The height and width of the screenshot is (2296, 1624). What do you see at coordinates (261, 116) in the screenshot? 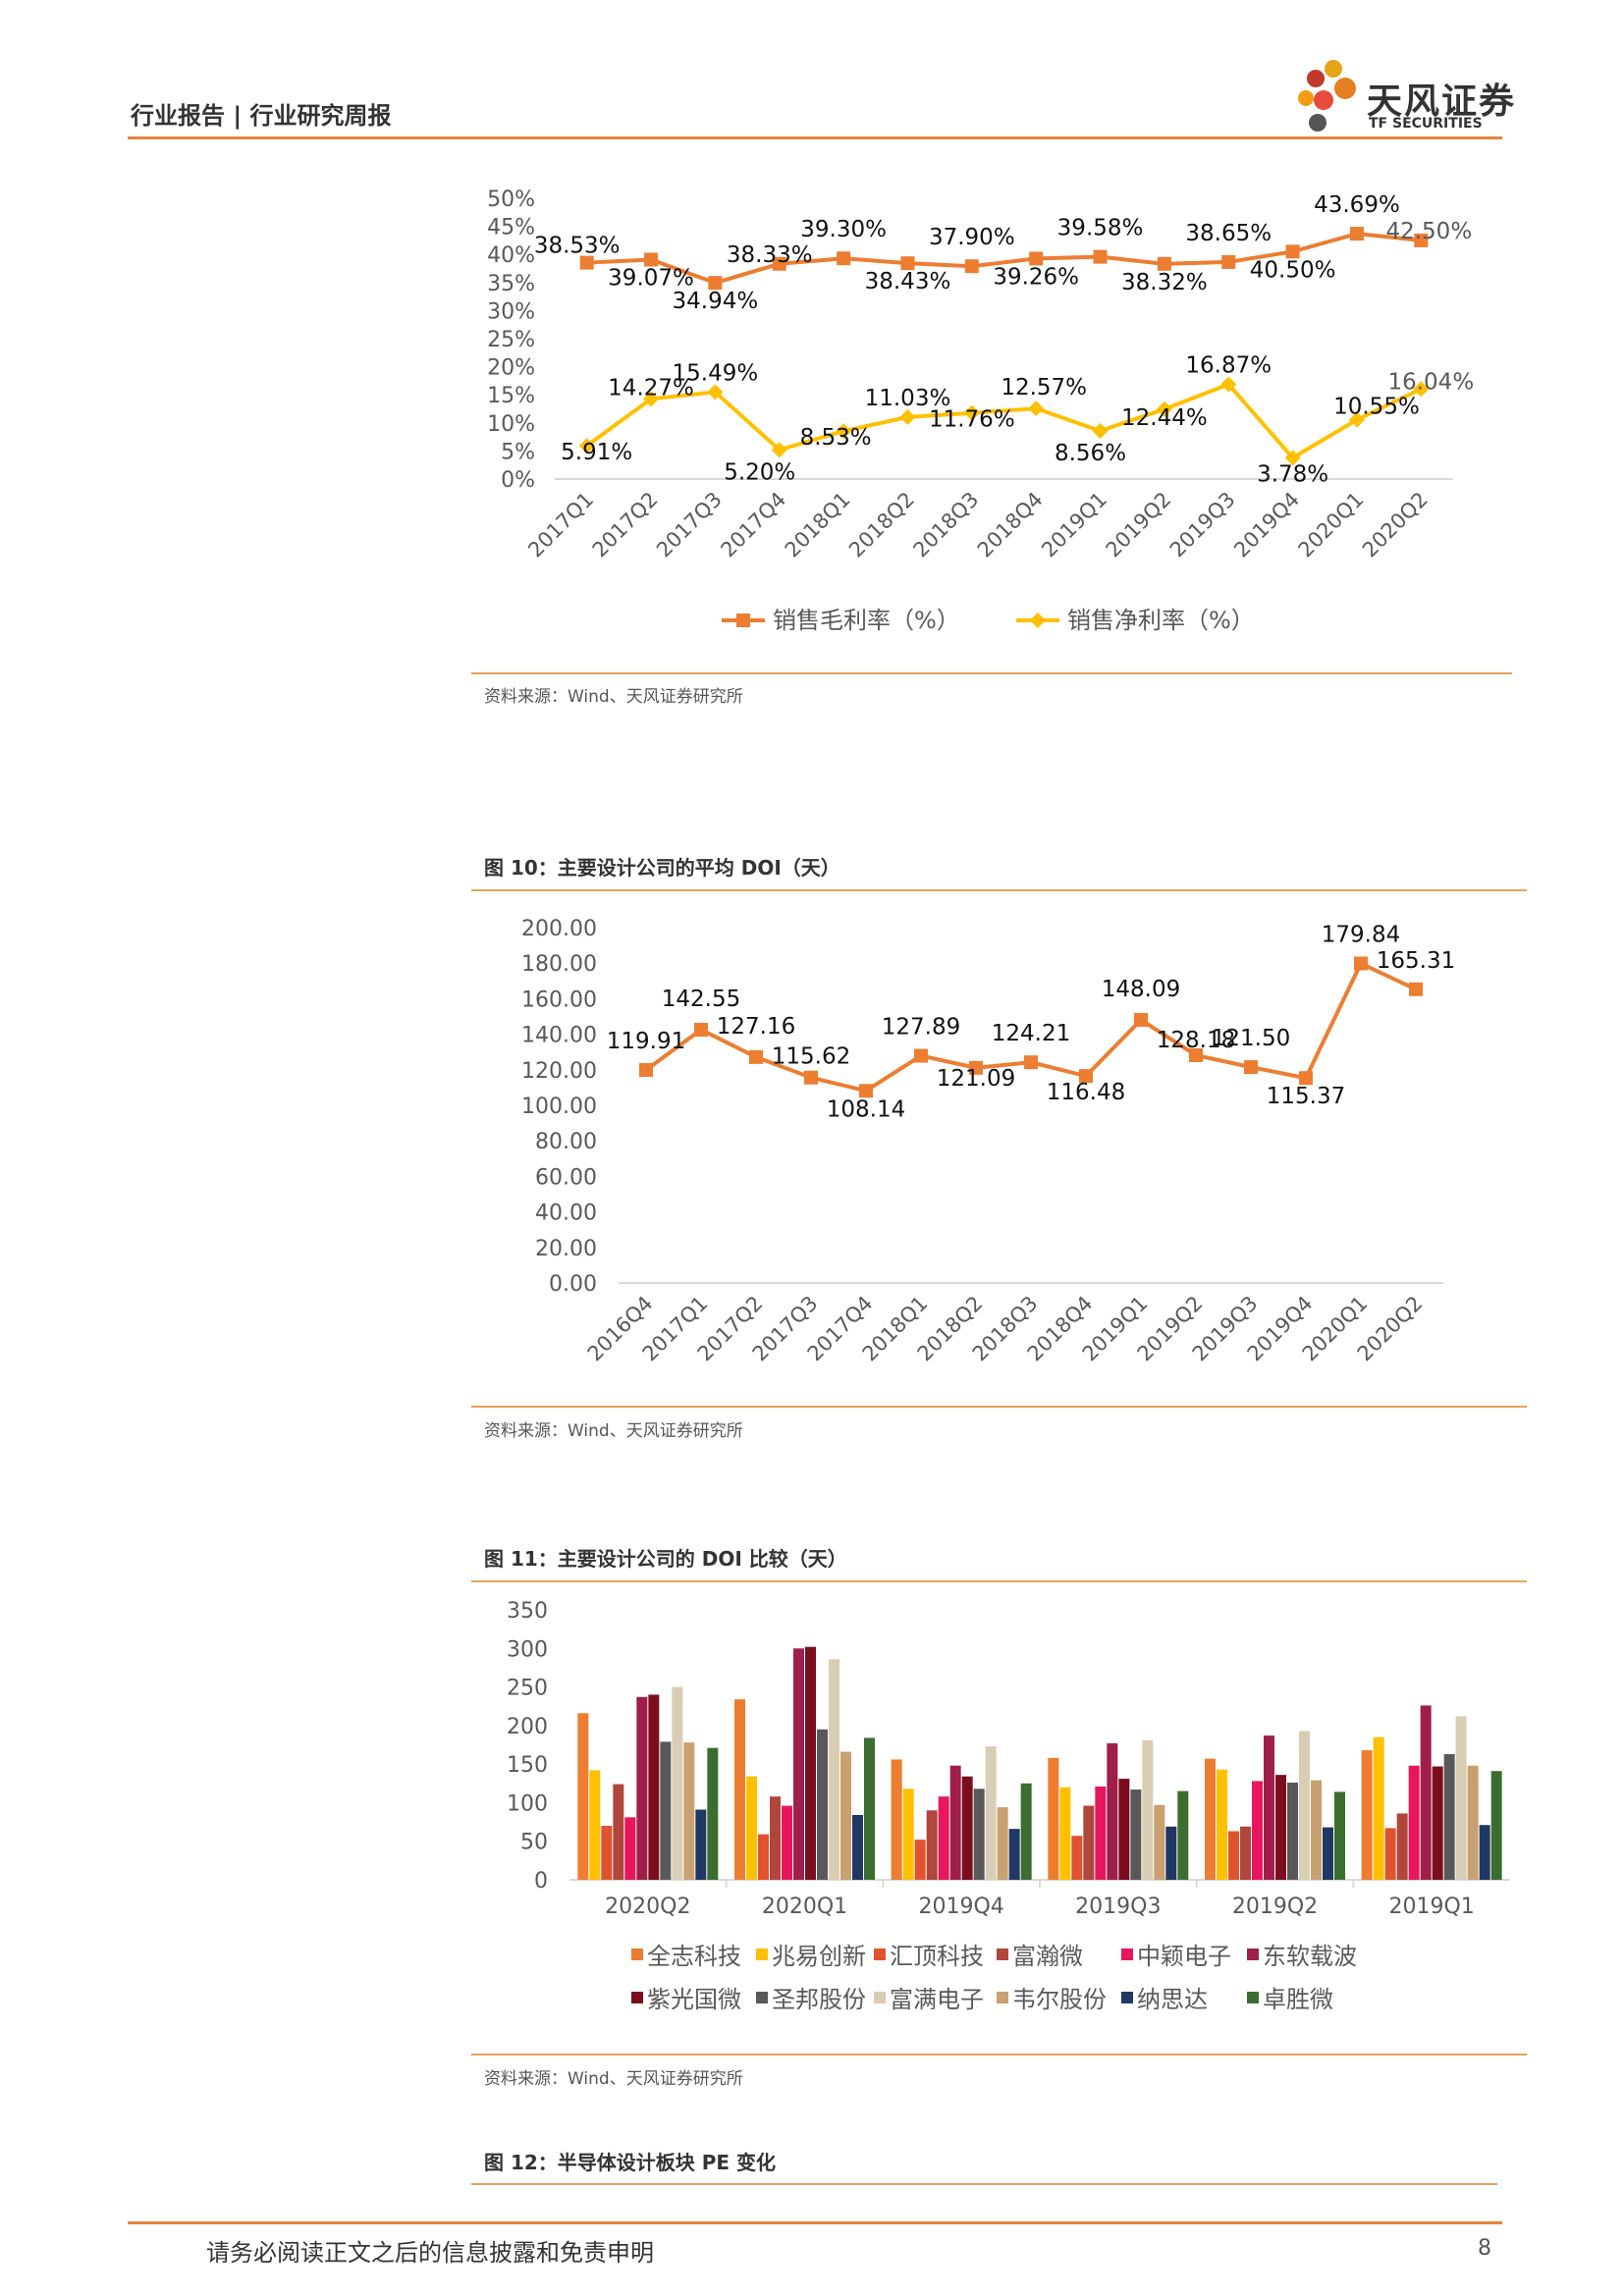
I see `report-header-title: 行业报告 | 行业研究周报` at bounding box center [261, 116].